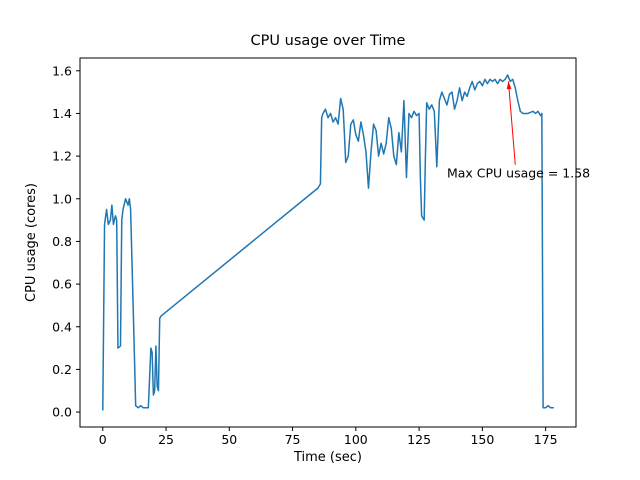  Describe the element at coordinates (62, 198) in the screenshot. I see `y-tick-label: 1.0` at that location.